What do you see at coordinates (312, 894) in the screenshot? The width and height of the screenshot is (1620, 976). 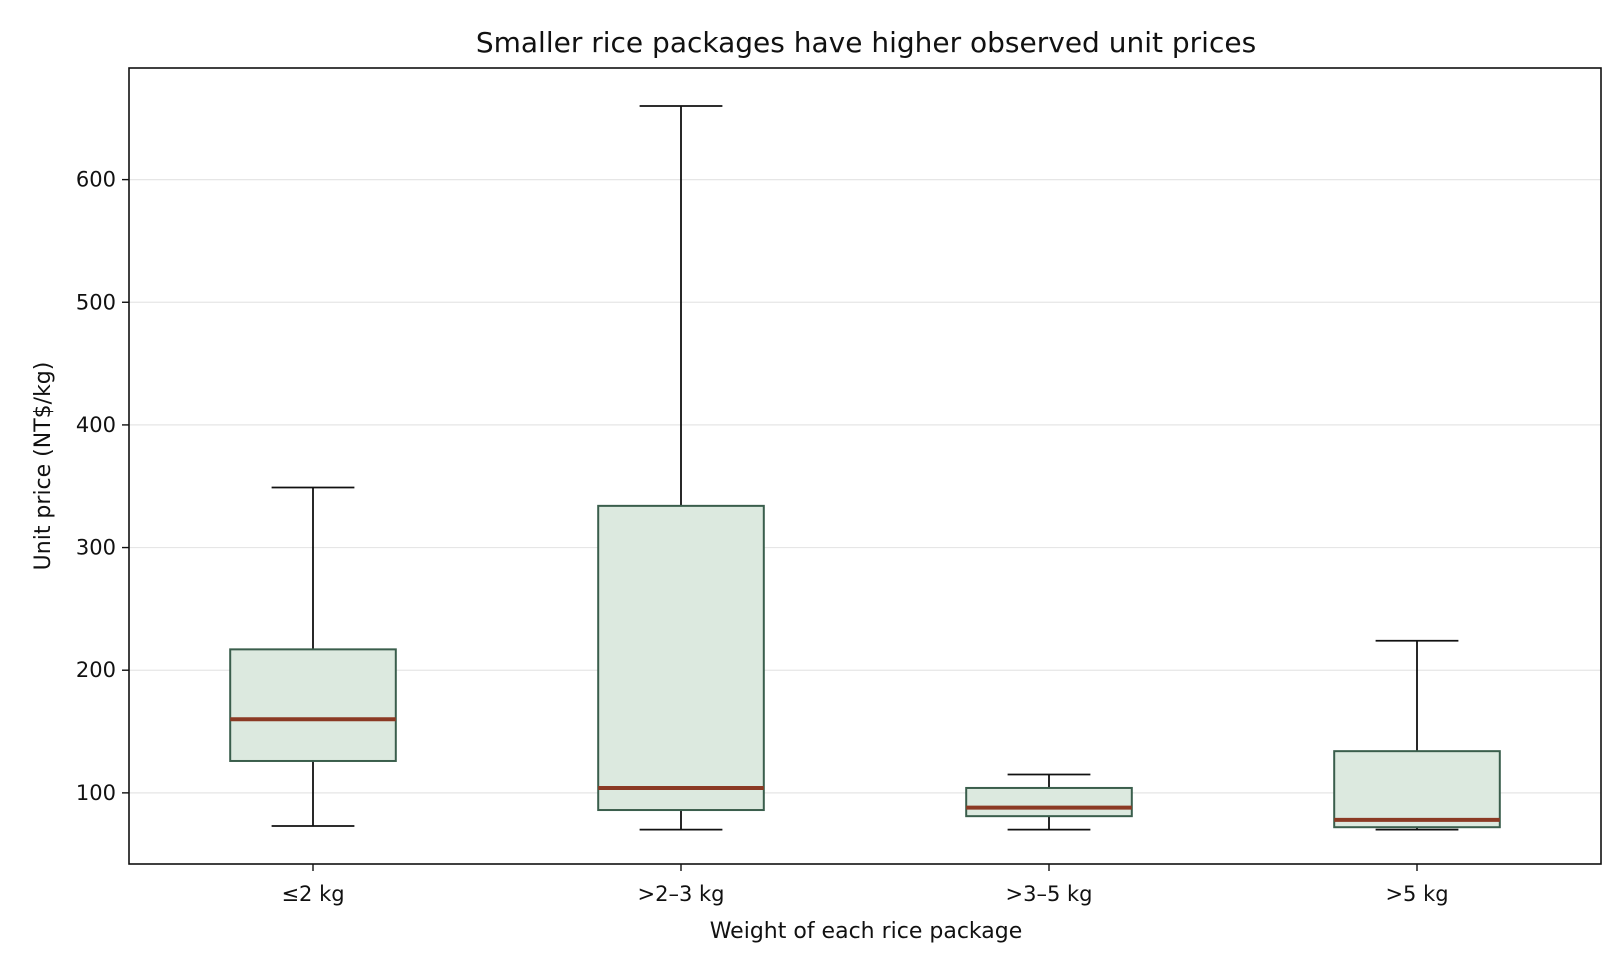 I see `x-tick-label: ≤2 kg` at bounding box center [312, 894].